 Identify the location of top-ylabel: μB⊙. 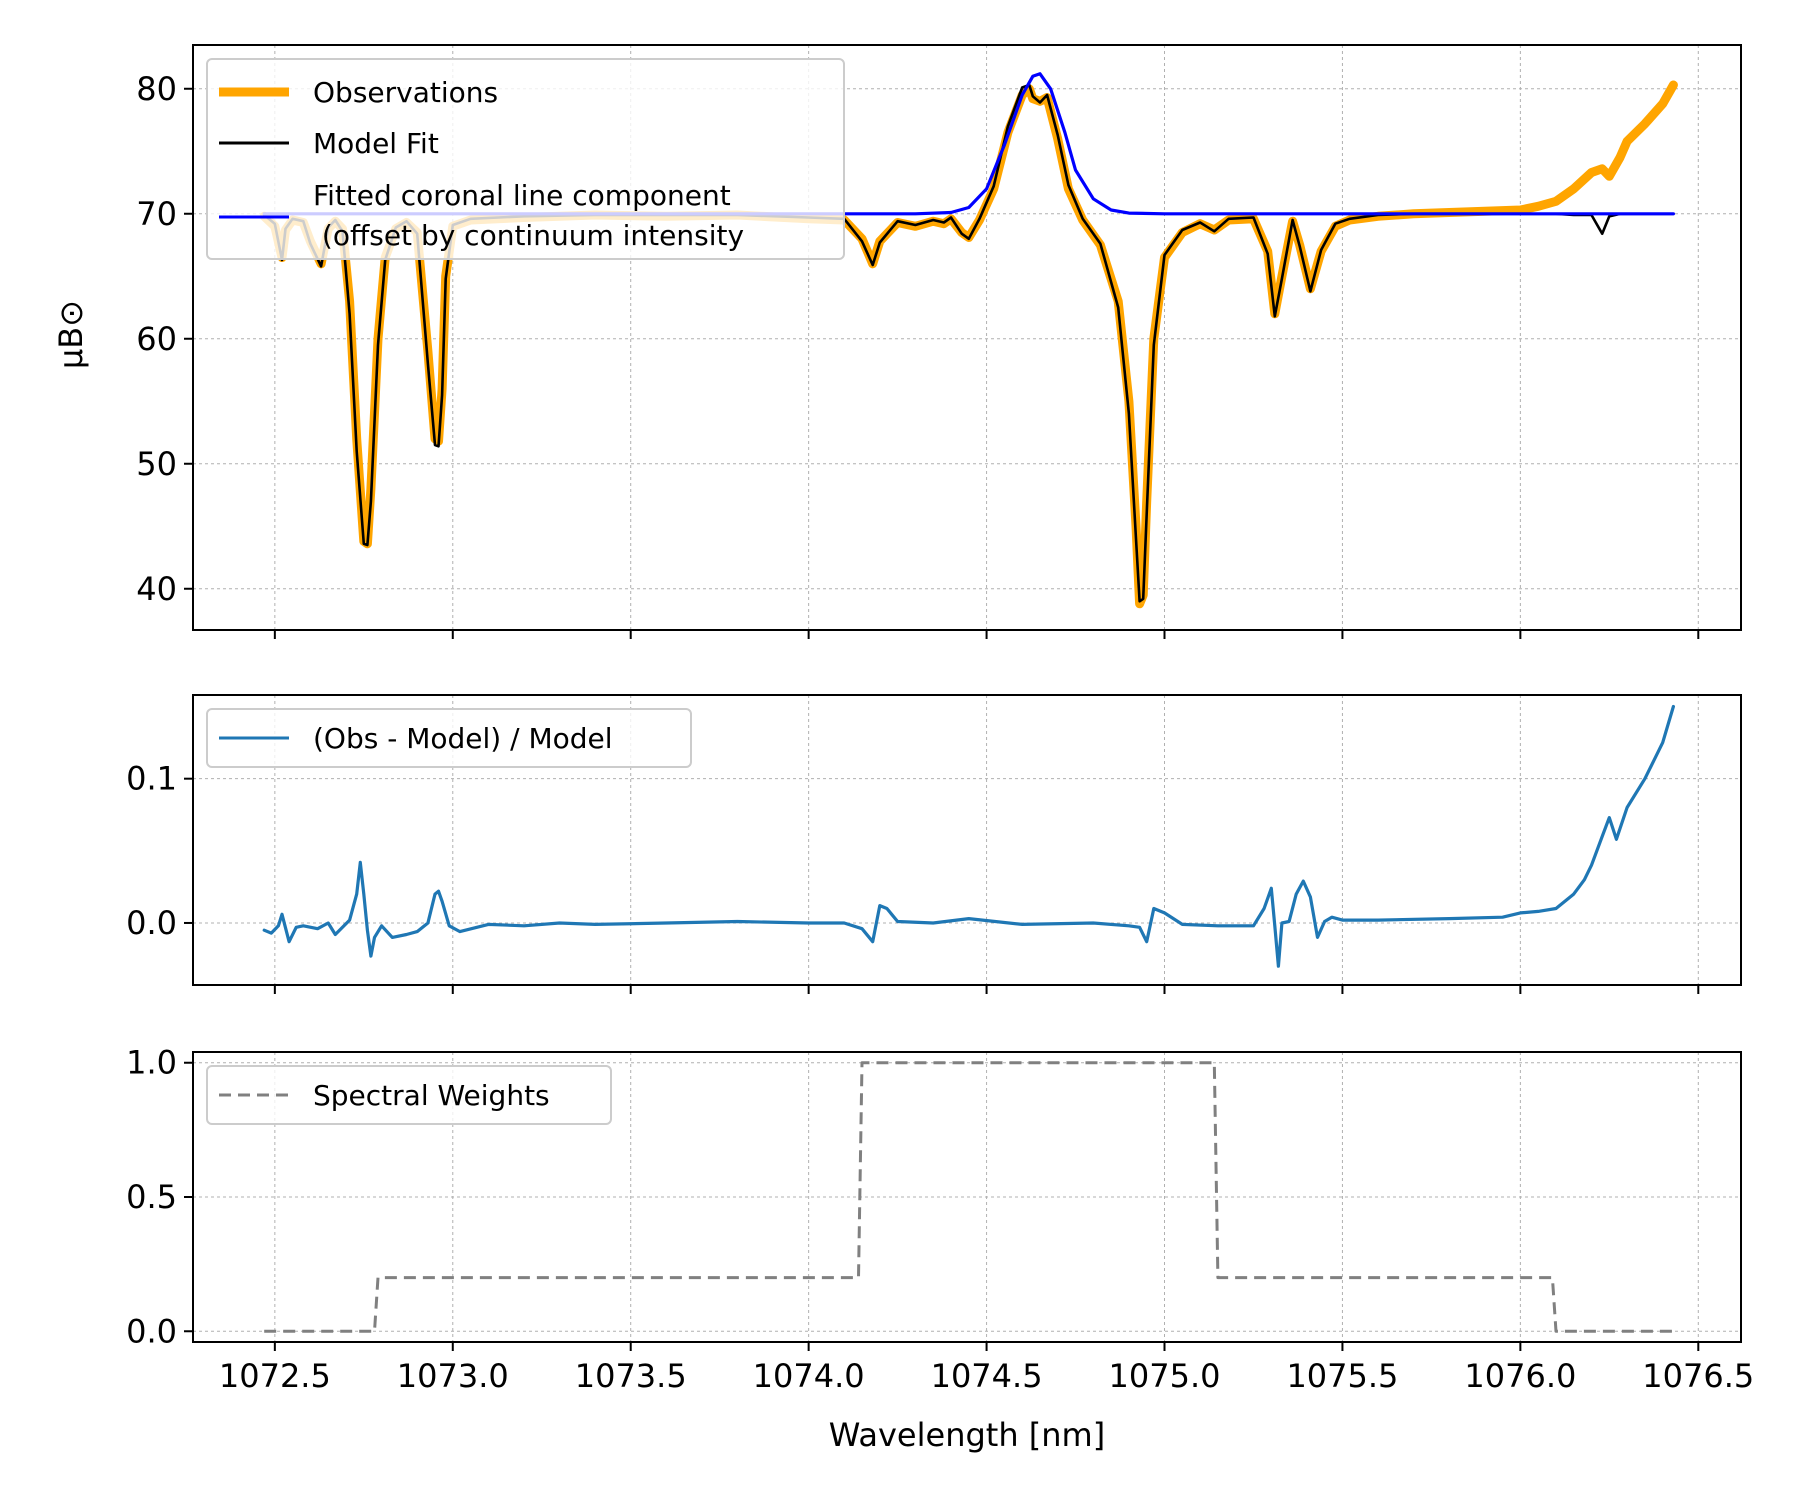
(71, 334).